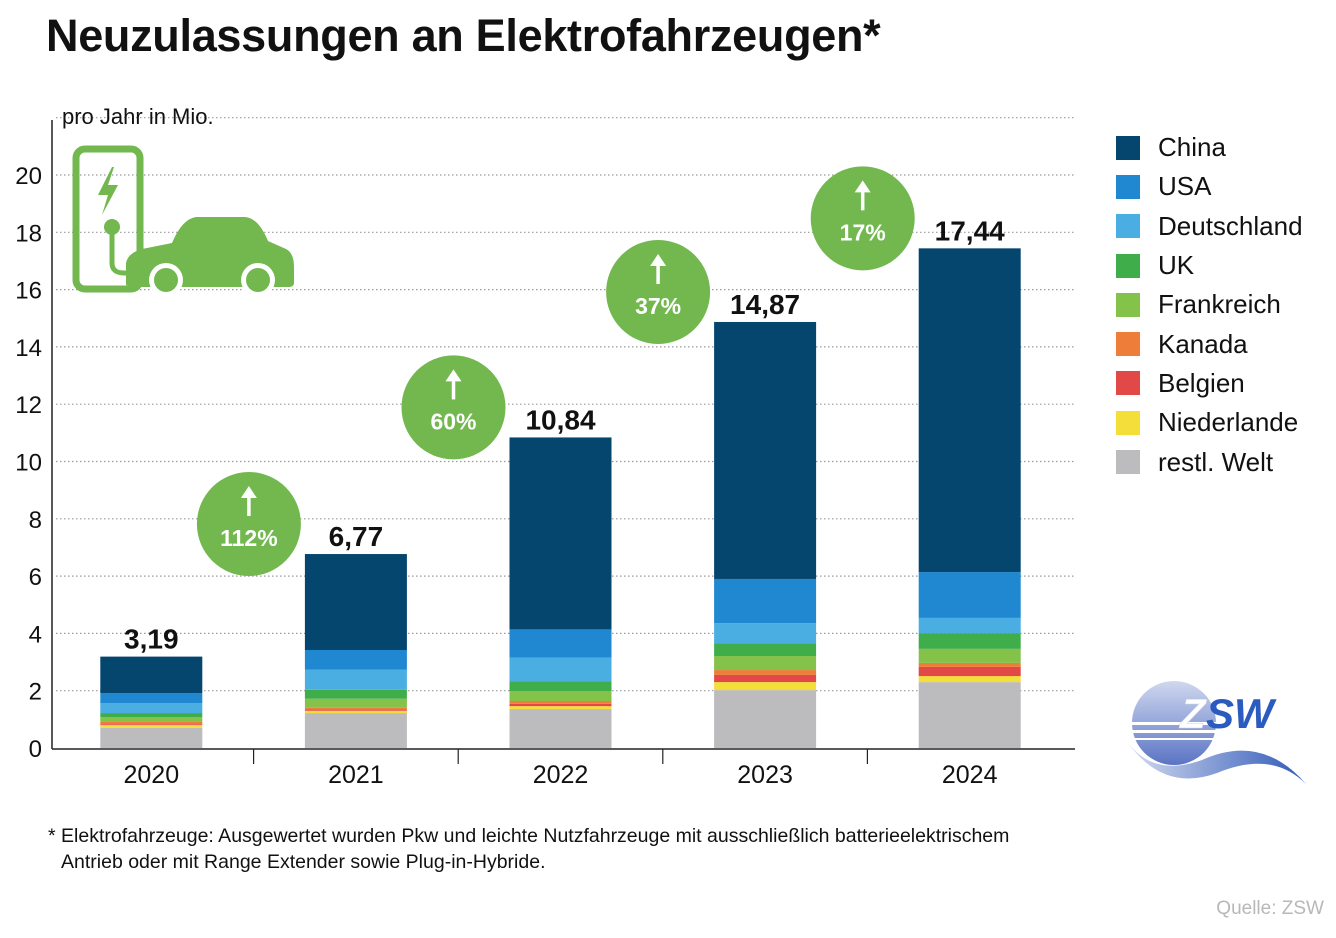 The image size is (1336, 938). Describe the element at coordinates (969, 625) in the screenshot. I see `bar-segment-deutschland-2024` at that location.